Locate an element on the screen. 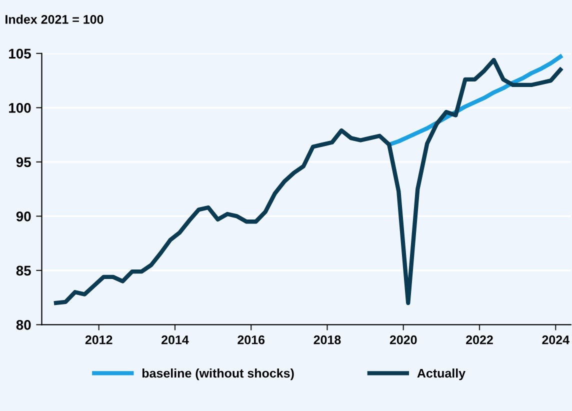 This screenshot has height=411, width=572. x-tick-label: 2016 is located at coordinates (251, 339).